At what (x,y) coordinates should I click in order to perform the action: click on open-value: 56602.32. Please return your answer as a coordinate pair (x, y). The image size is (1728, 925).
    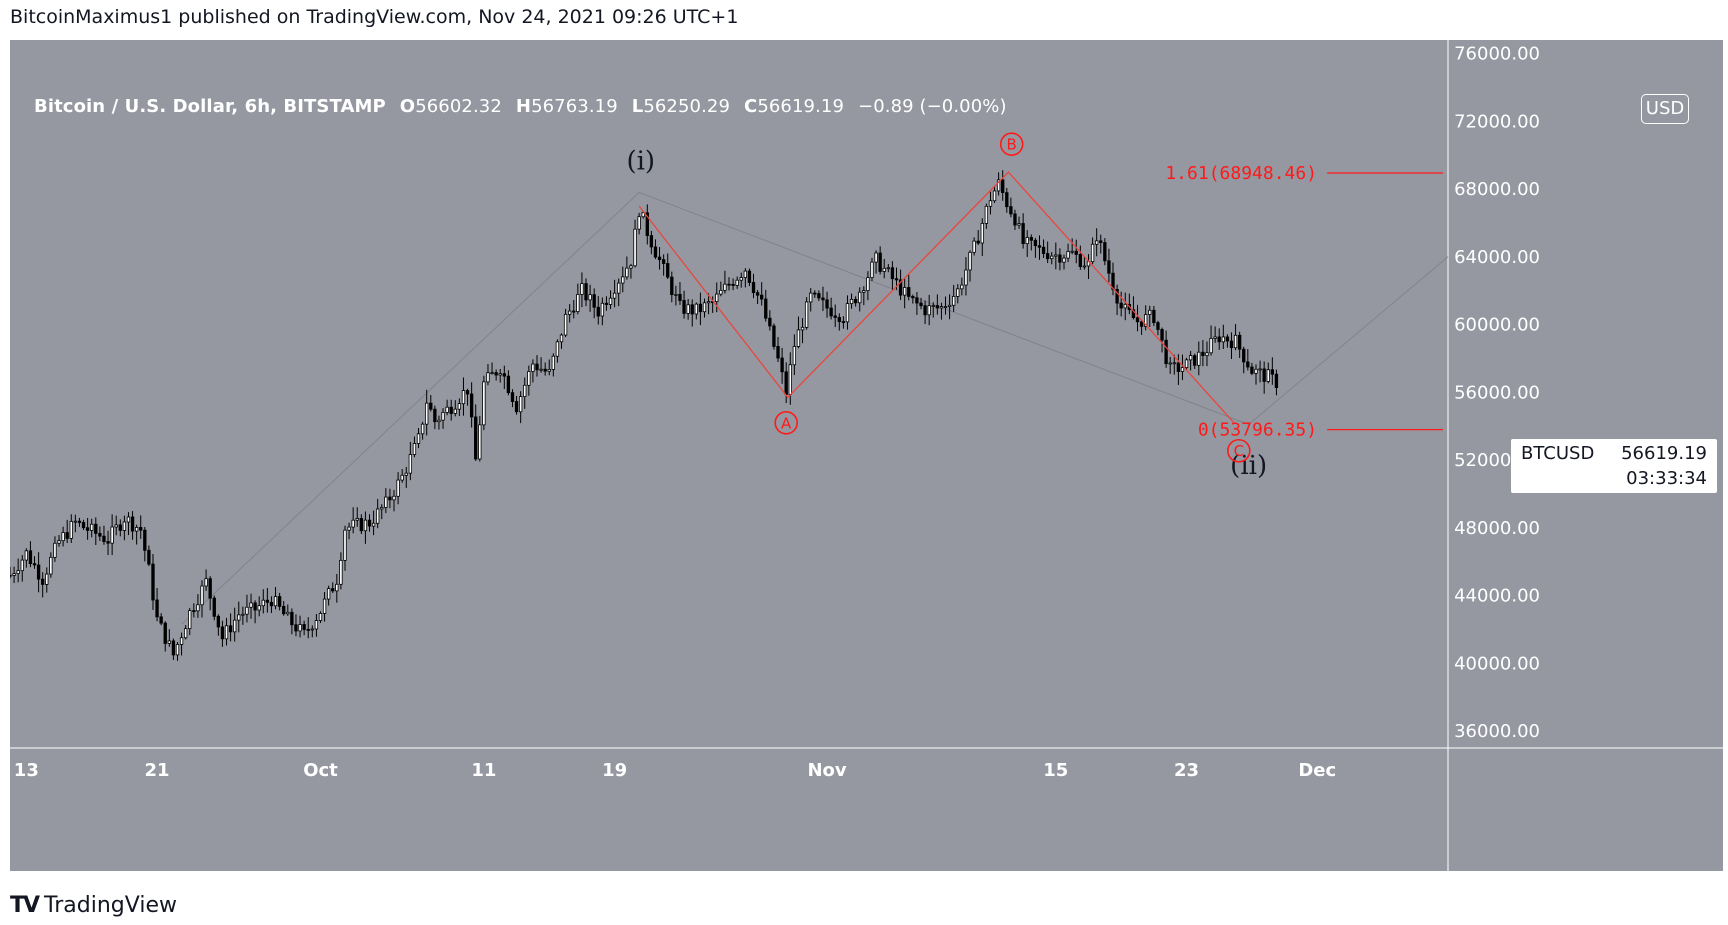
    Looking at the image, I should click on (458, 106).